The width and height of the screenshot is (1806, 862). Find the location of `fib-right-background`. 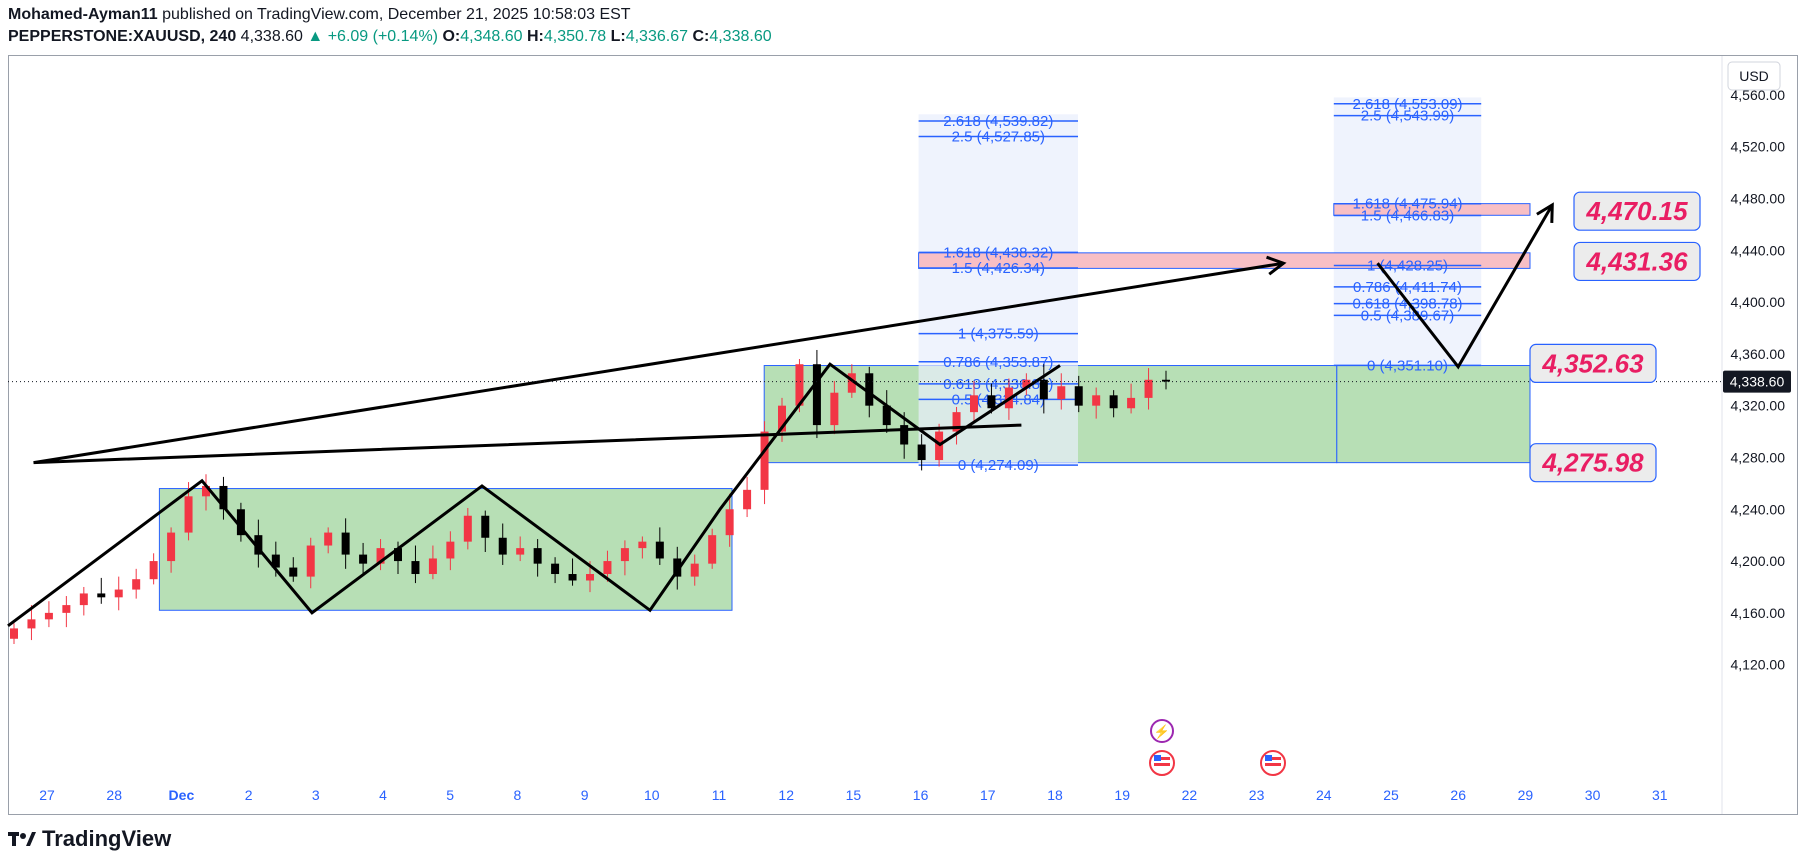

fib-right-background is located at coordinates (1407, 231).